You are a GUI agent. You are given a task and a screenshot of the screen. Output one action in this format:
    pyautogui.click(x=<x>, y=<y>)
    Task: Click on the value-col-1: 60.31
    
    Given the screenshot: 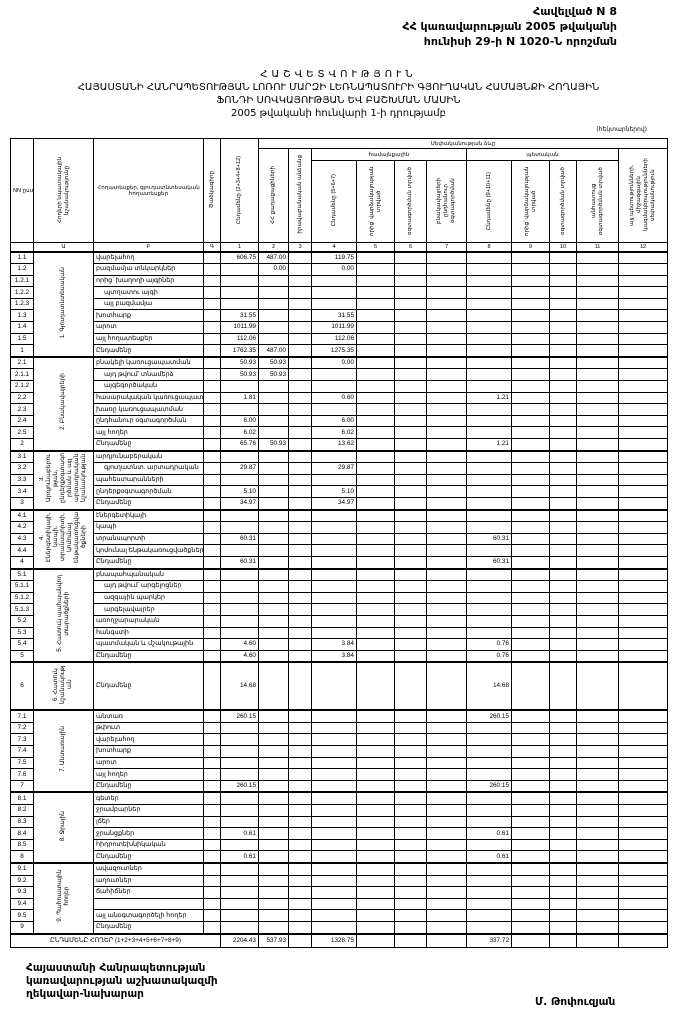 What is the action you would take?
    pyautogui.click(x=239, y=539)
    